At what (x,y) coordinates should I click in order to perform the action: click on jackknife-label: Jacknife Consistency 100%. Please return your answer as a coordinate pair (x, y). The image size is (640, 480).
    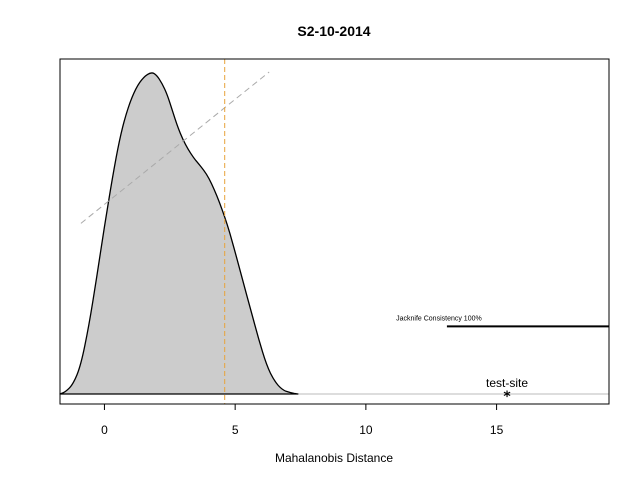
    Looking at the image, I should click on (439, 318).